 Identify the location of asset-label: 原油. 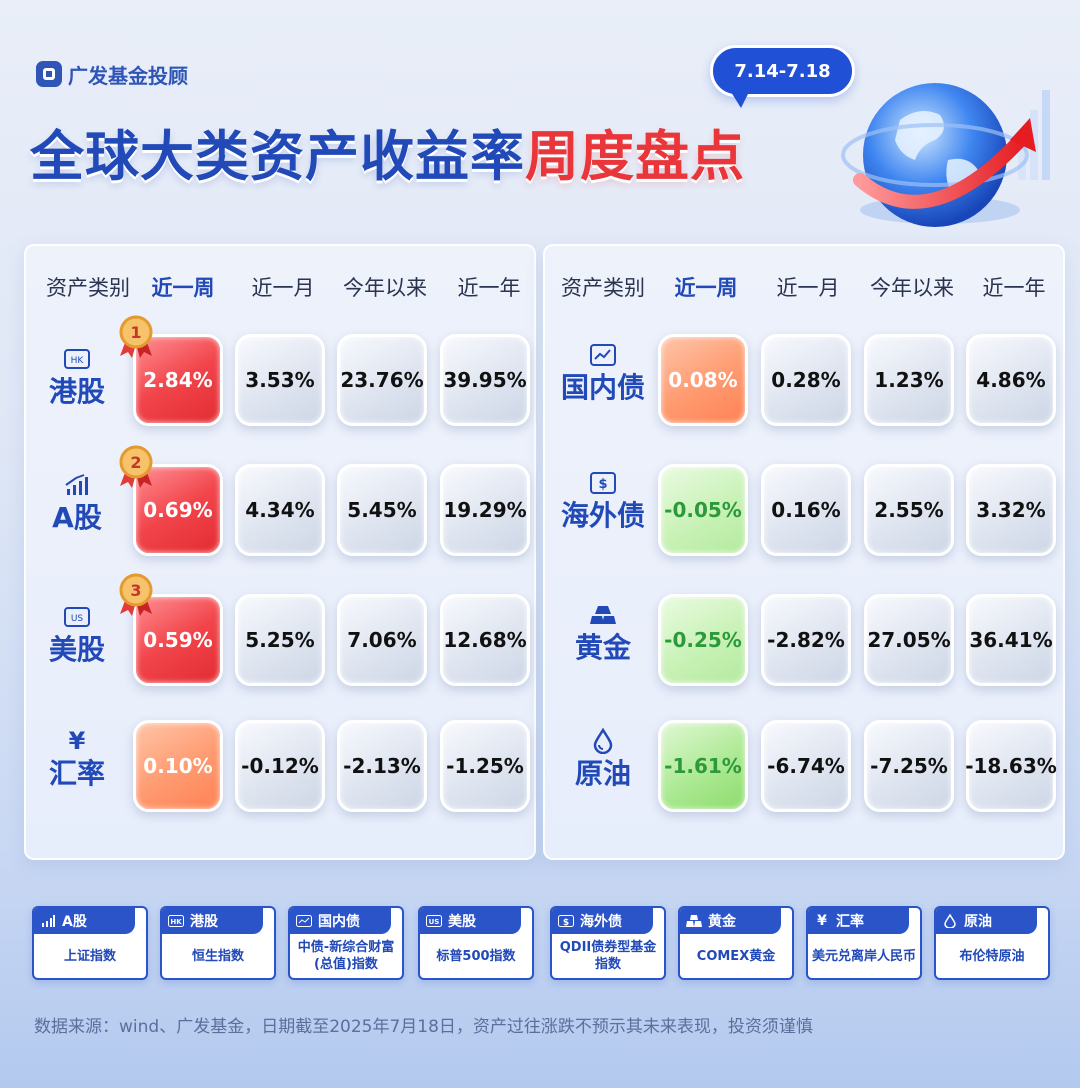
(602, 773).